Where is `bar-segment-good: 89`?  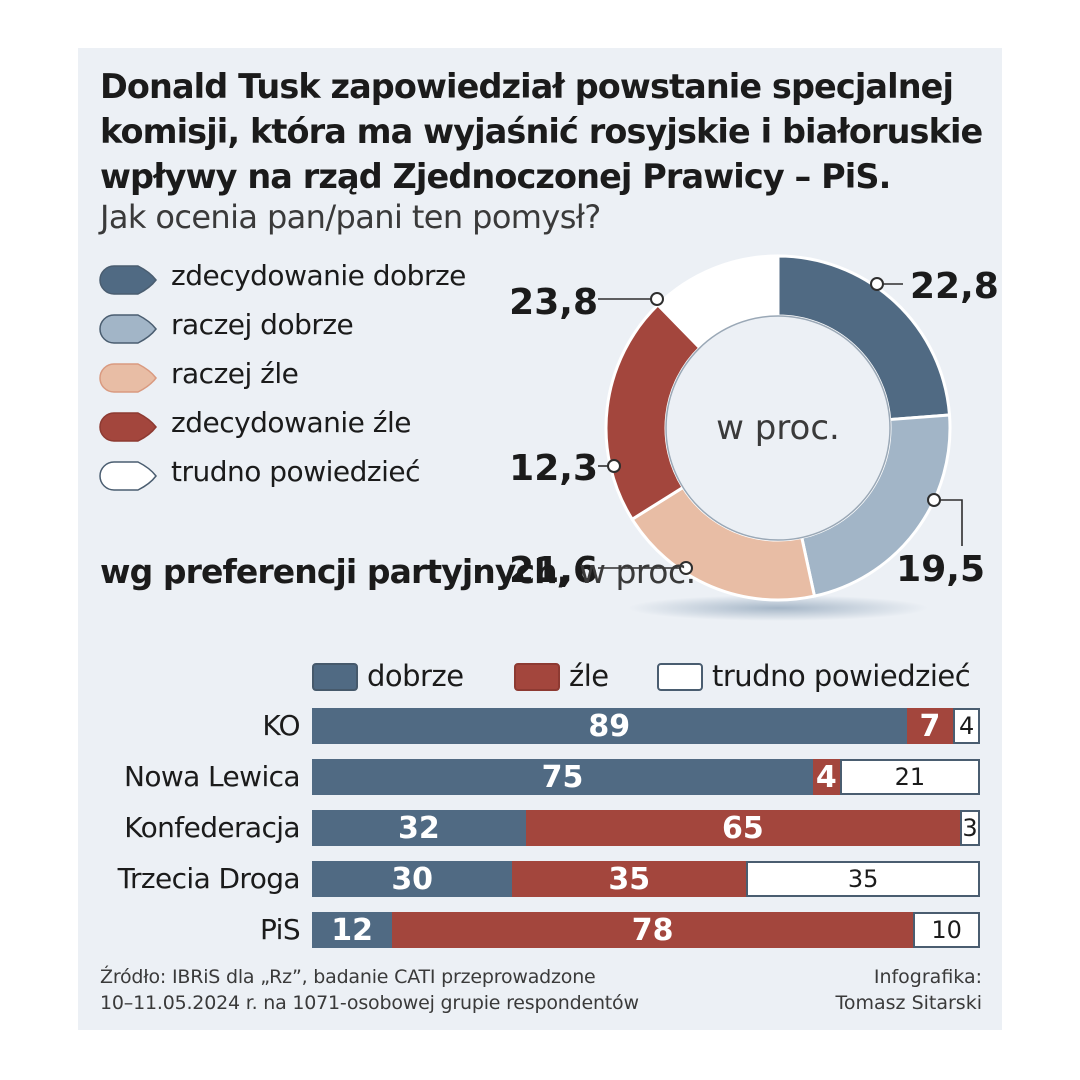
bar-segment-good: 89 is located at coordinates (609, 726).